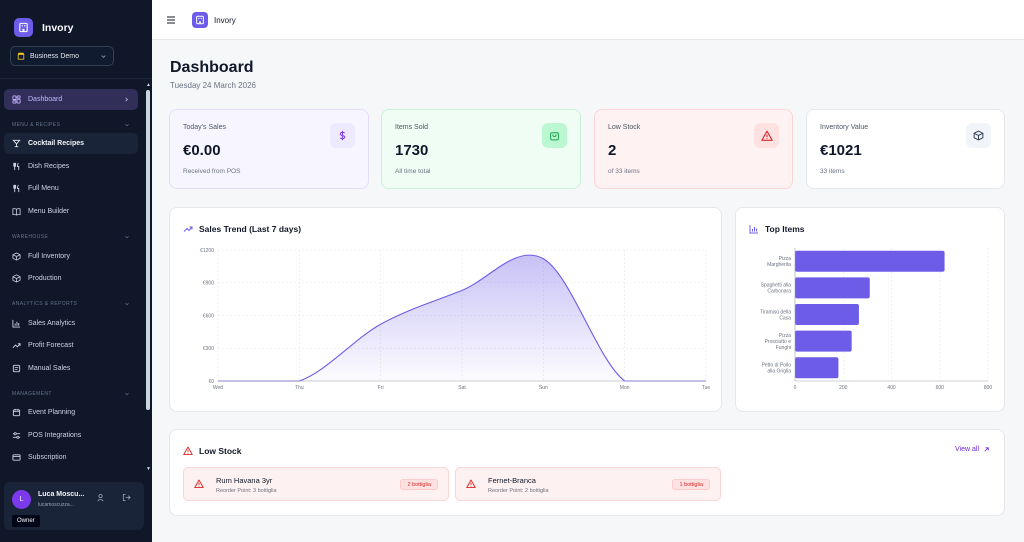 The height and width of the screenshot is (542, 1024). Describe the element at coordinates (777, 229) in the screenshot. I see `chart-title: Top Items` at that location.